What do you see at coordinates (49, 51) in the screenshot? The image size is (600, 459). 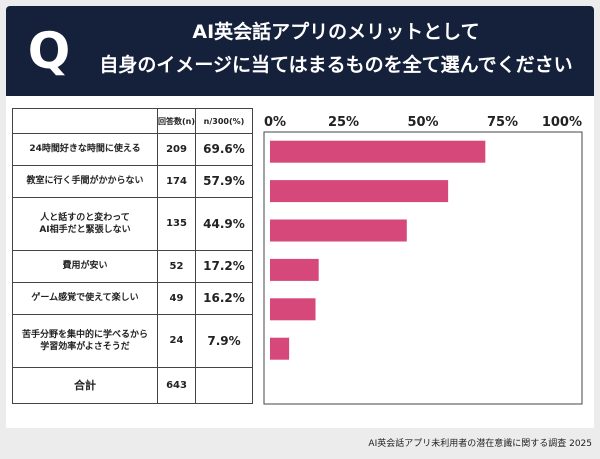 I see `q-icon: Q` at bounding box center [49, 51].